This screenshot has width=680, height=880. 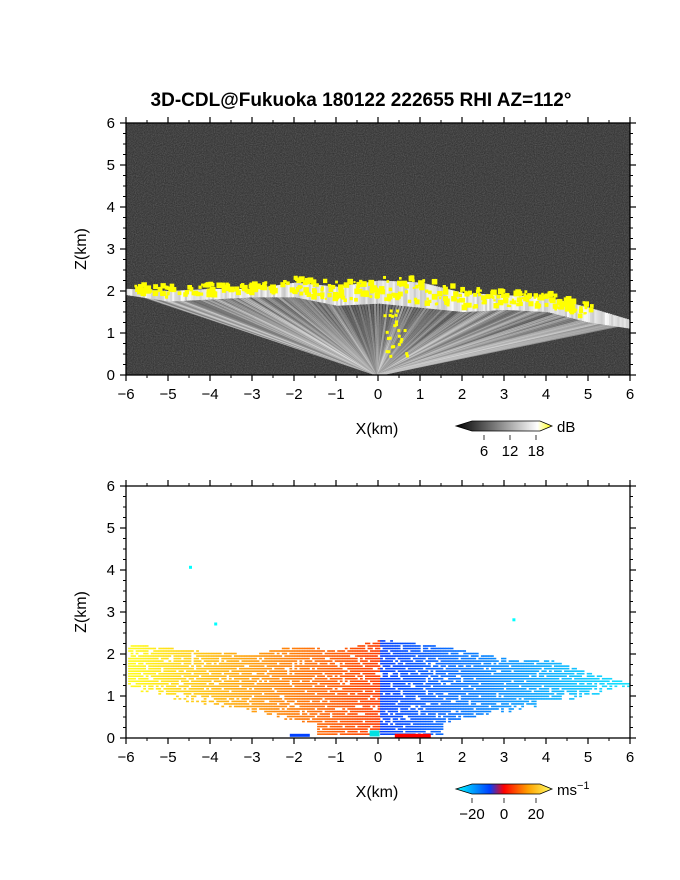 I want to click on snr-strong-return, so click(x=396, y=315).